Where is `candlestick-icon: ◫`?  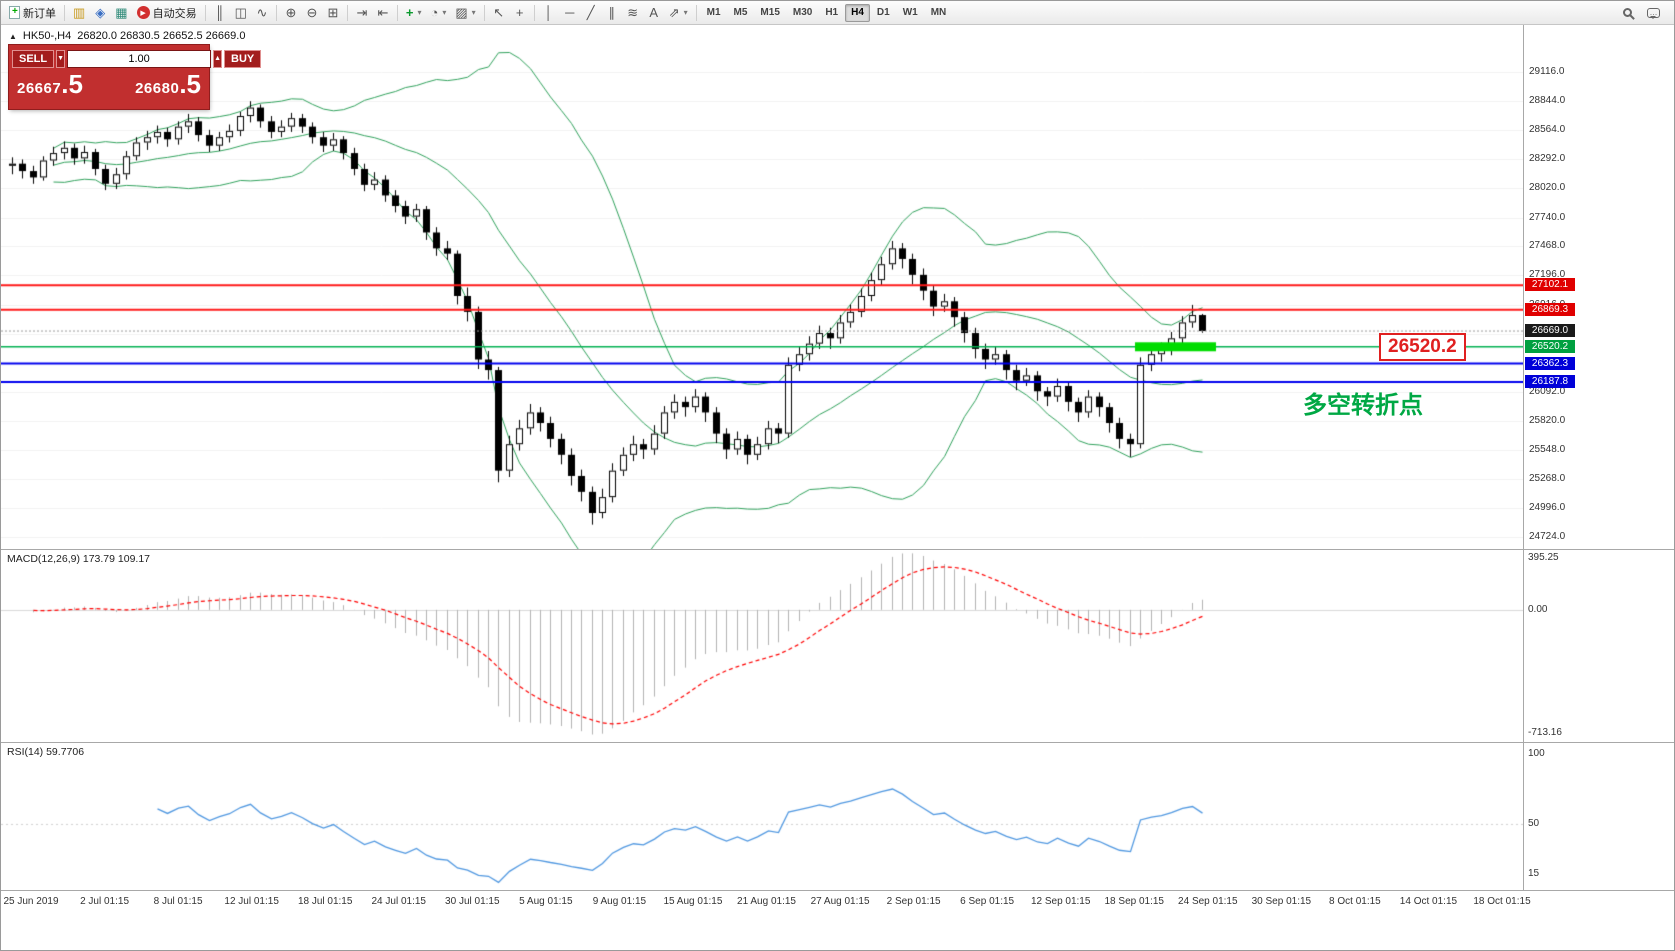 candlestick-icon: ◫ is located at coordinates (240, 12).